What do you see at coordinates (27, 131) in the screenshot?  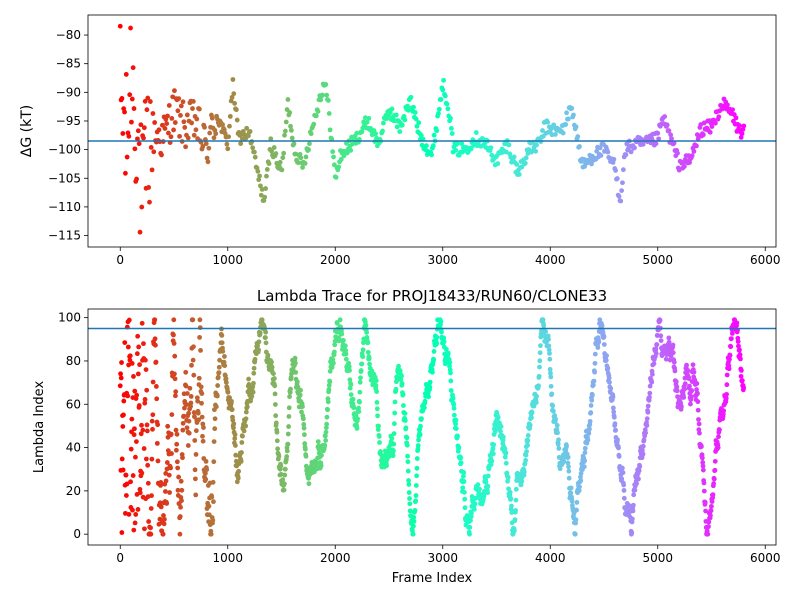 I see `dg-y-axis-label: ΔG (kT)` at bounding box center [27, 131].